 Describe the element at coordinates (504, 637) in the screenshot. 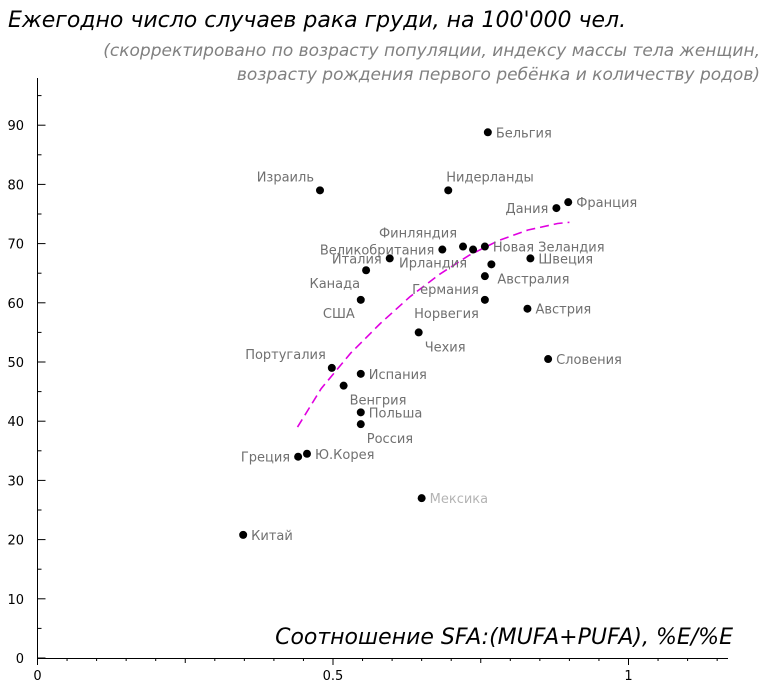

I see `x-axis-label: Соотношение SFA:(MUFA+PUFA), %E/%E` at that location.